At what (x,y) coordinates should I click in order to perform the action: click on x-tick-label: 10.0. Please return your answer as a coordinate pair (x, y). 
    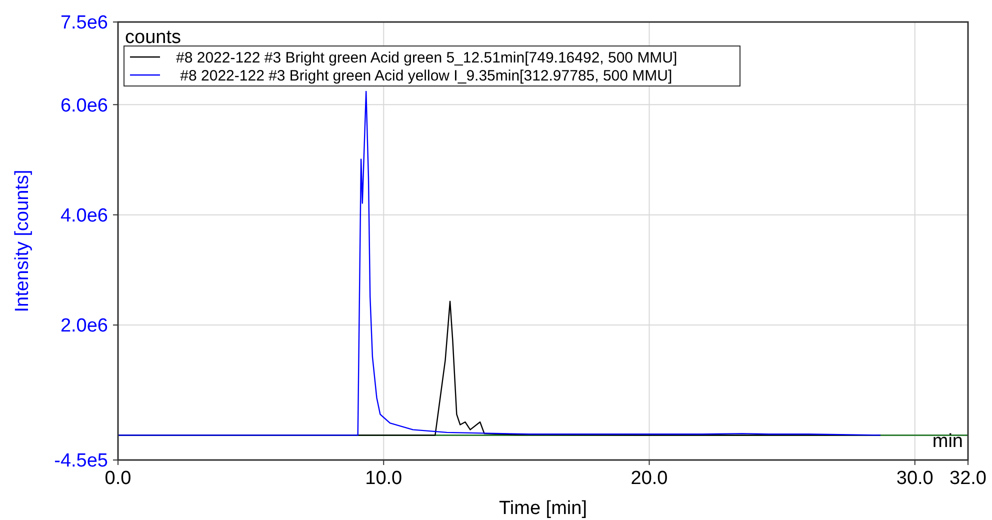
    Looking at the image, I should click on (383, 478).